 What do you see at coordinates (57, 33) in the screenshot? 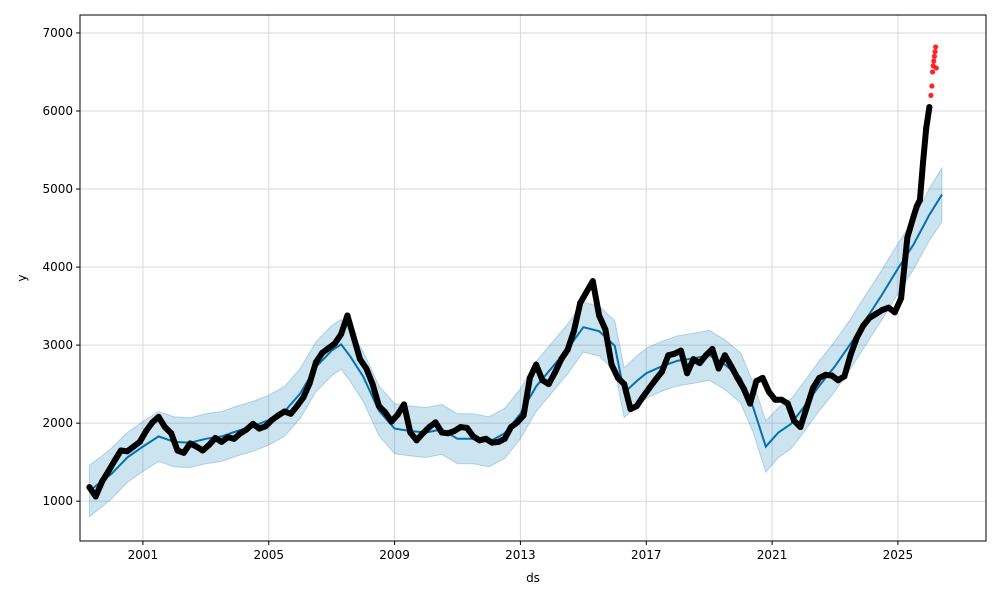
I see `y-tick-label: 7000` at bounding box center [57, 33].